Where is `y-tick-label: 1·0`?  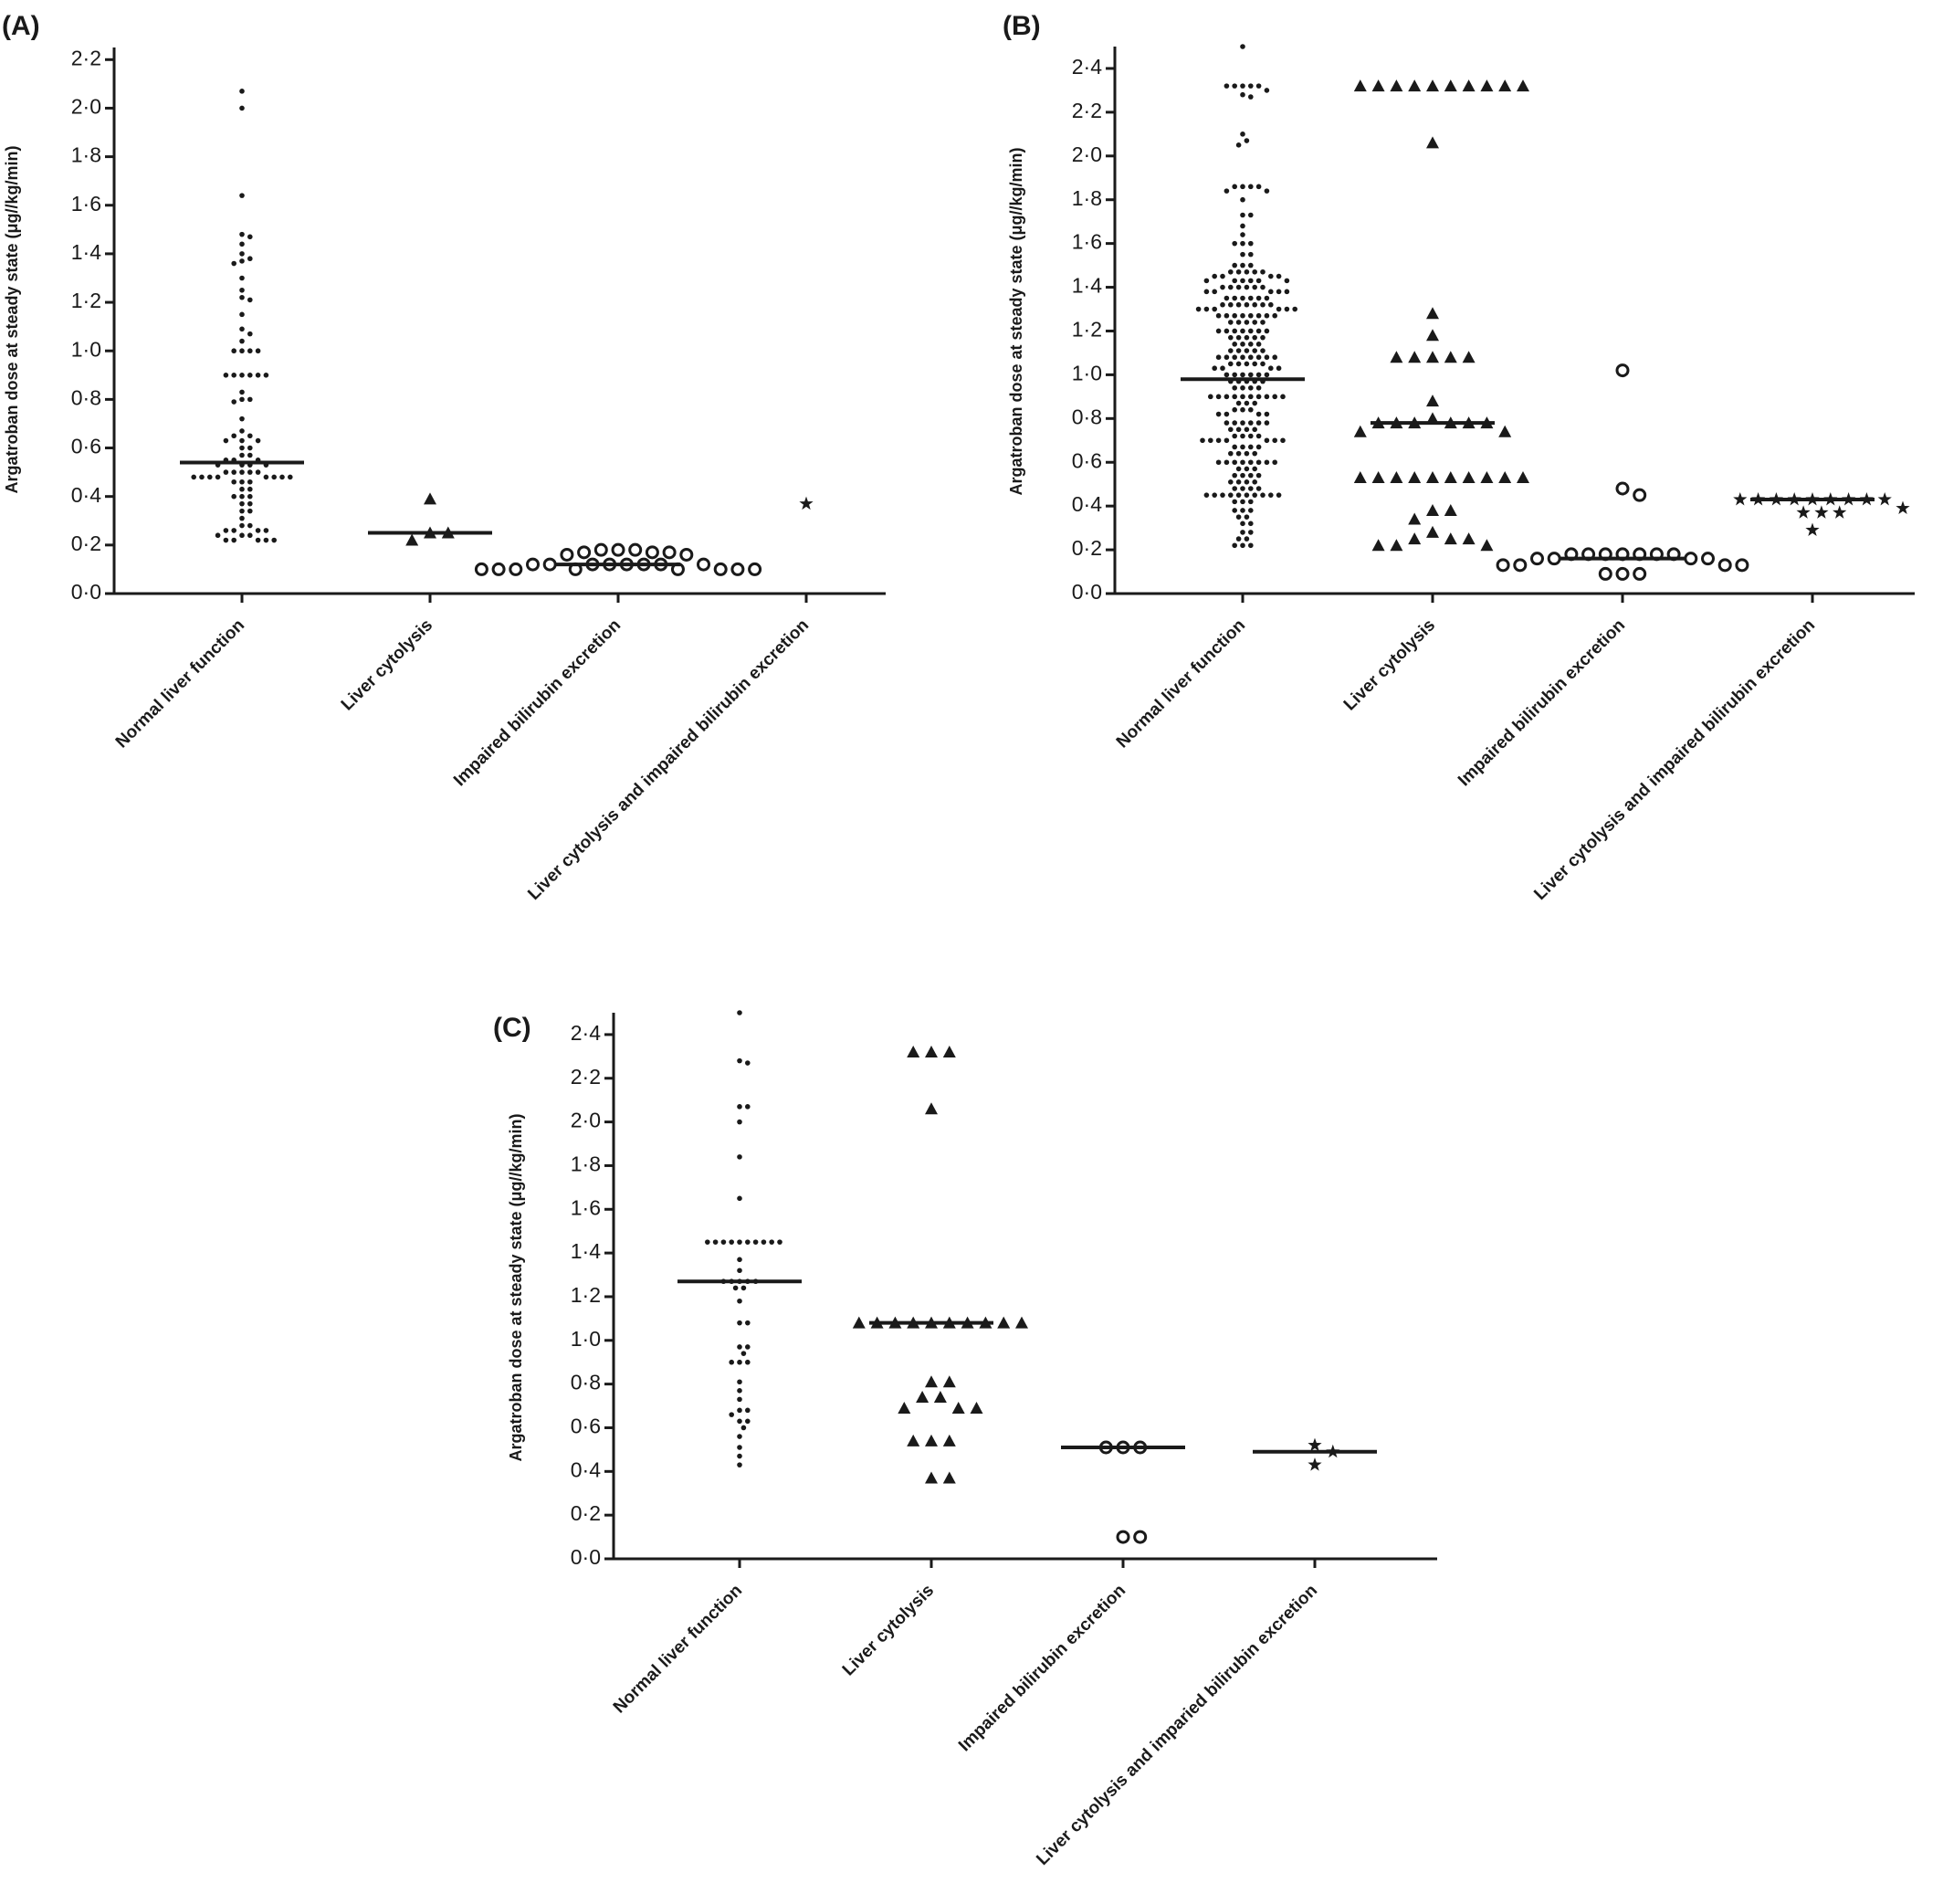
y-tick-label: 1·0 is located at coordinates (86, 349).